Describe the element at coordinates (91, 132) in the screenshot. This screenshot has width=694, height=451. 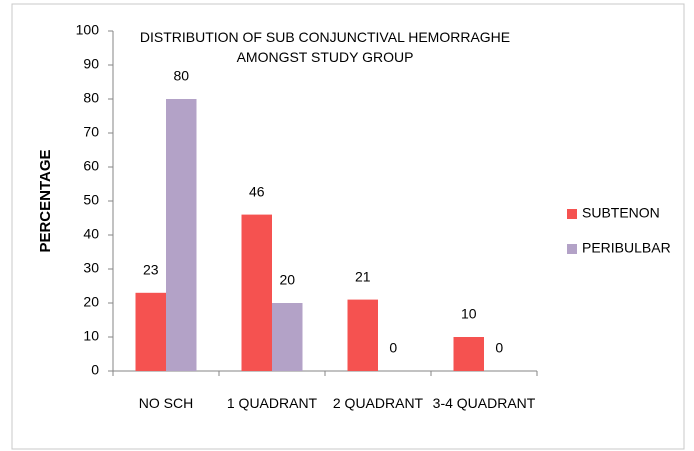
I see `y-tick-label: 70` at that location.